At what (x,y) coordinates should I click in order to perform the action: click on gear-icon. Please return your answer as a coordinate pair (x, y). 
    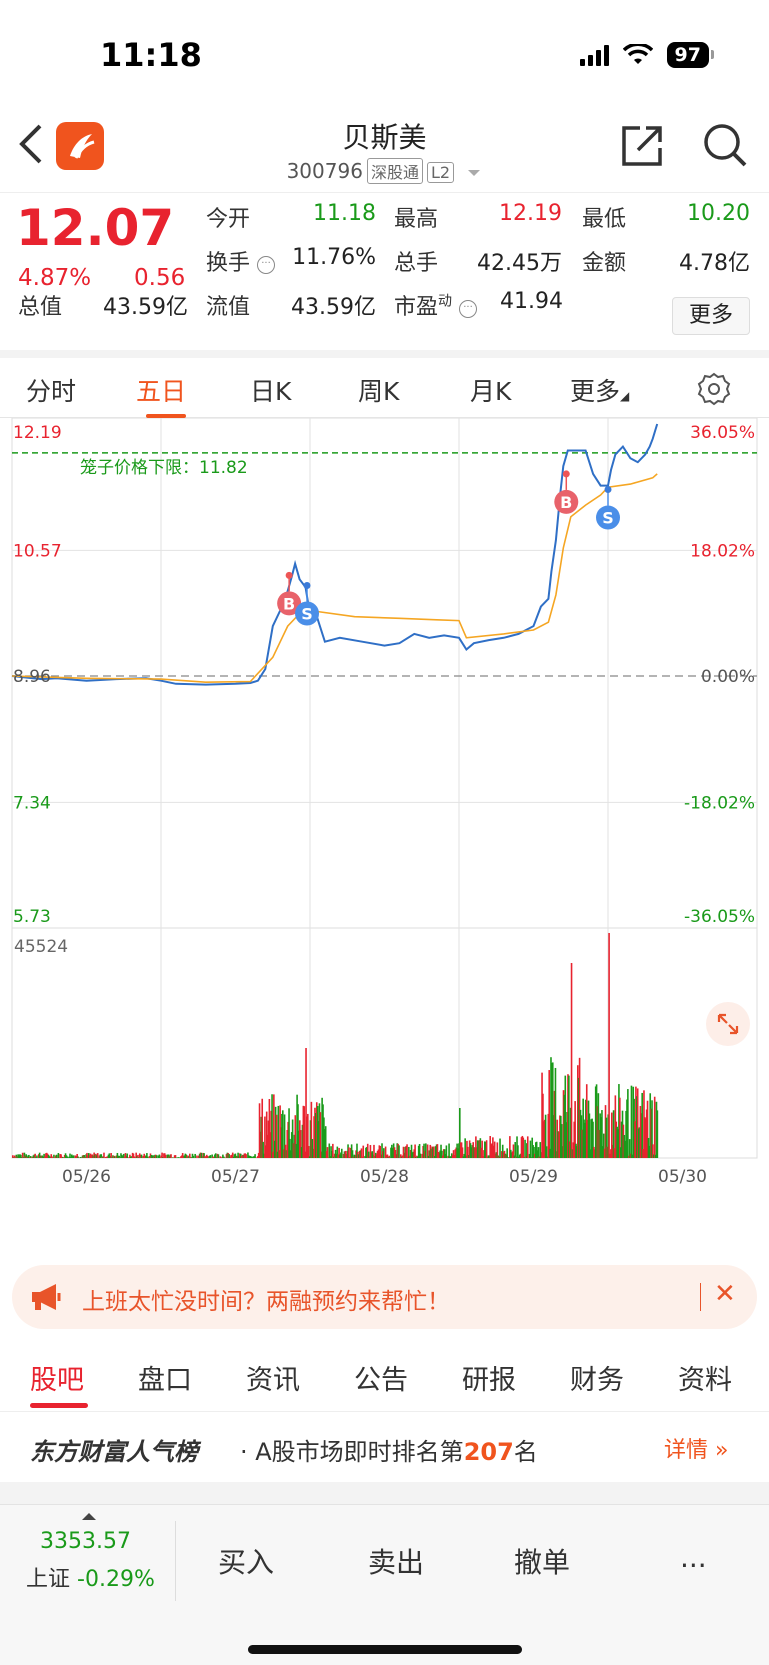
    Looking at the image, I should click on (714, 389).